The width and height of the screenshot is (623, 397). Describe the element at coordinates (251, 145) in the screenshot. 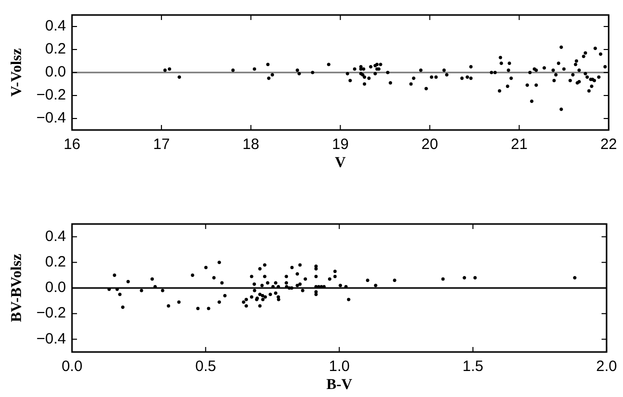

I see `x-tick-label: 18` at that location.